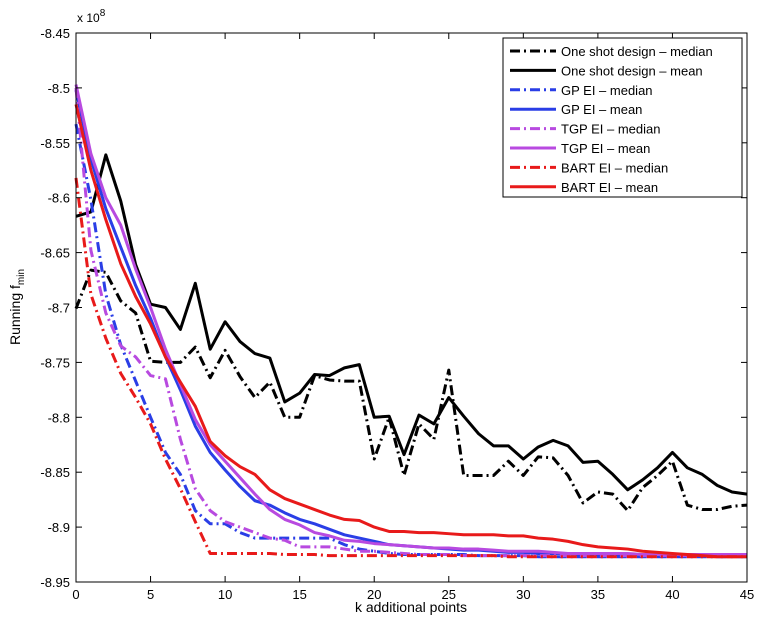 The image size is (761, 623). Describe the element at coordinates (523, 594) in the screenshot. I see `x-tick-label: 30` at that location.